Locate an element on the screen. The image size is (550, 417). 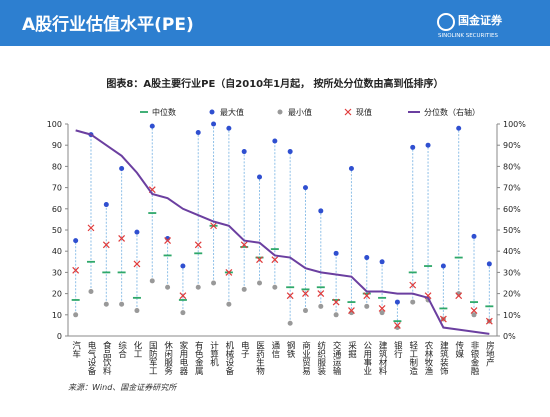
y2-tick-label: 90% is located at coordinates (512, 145).